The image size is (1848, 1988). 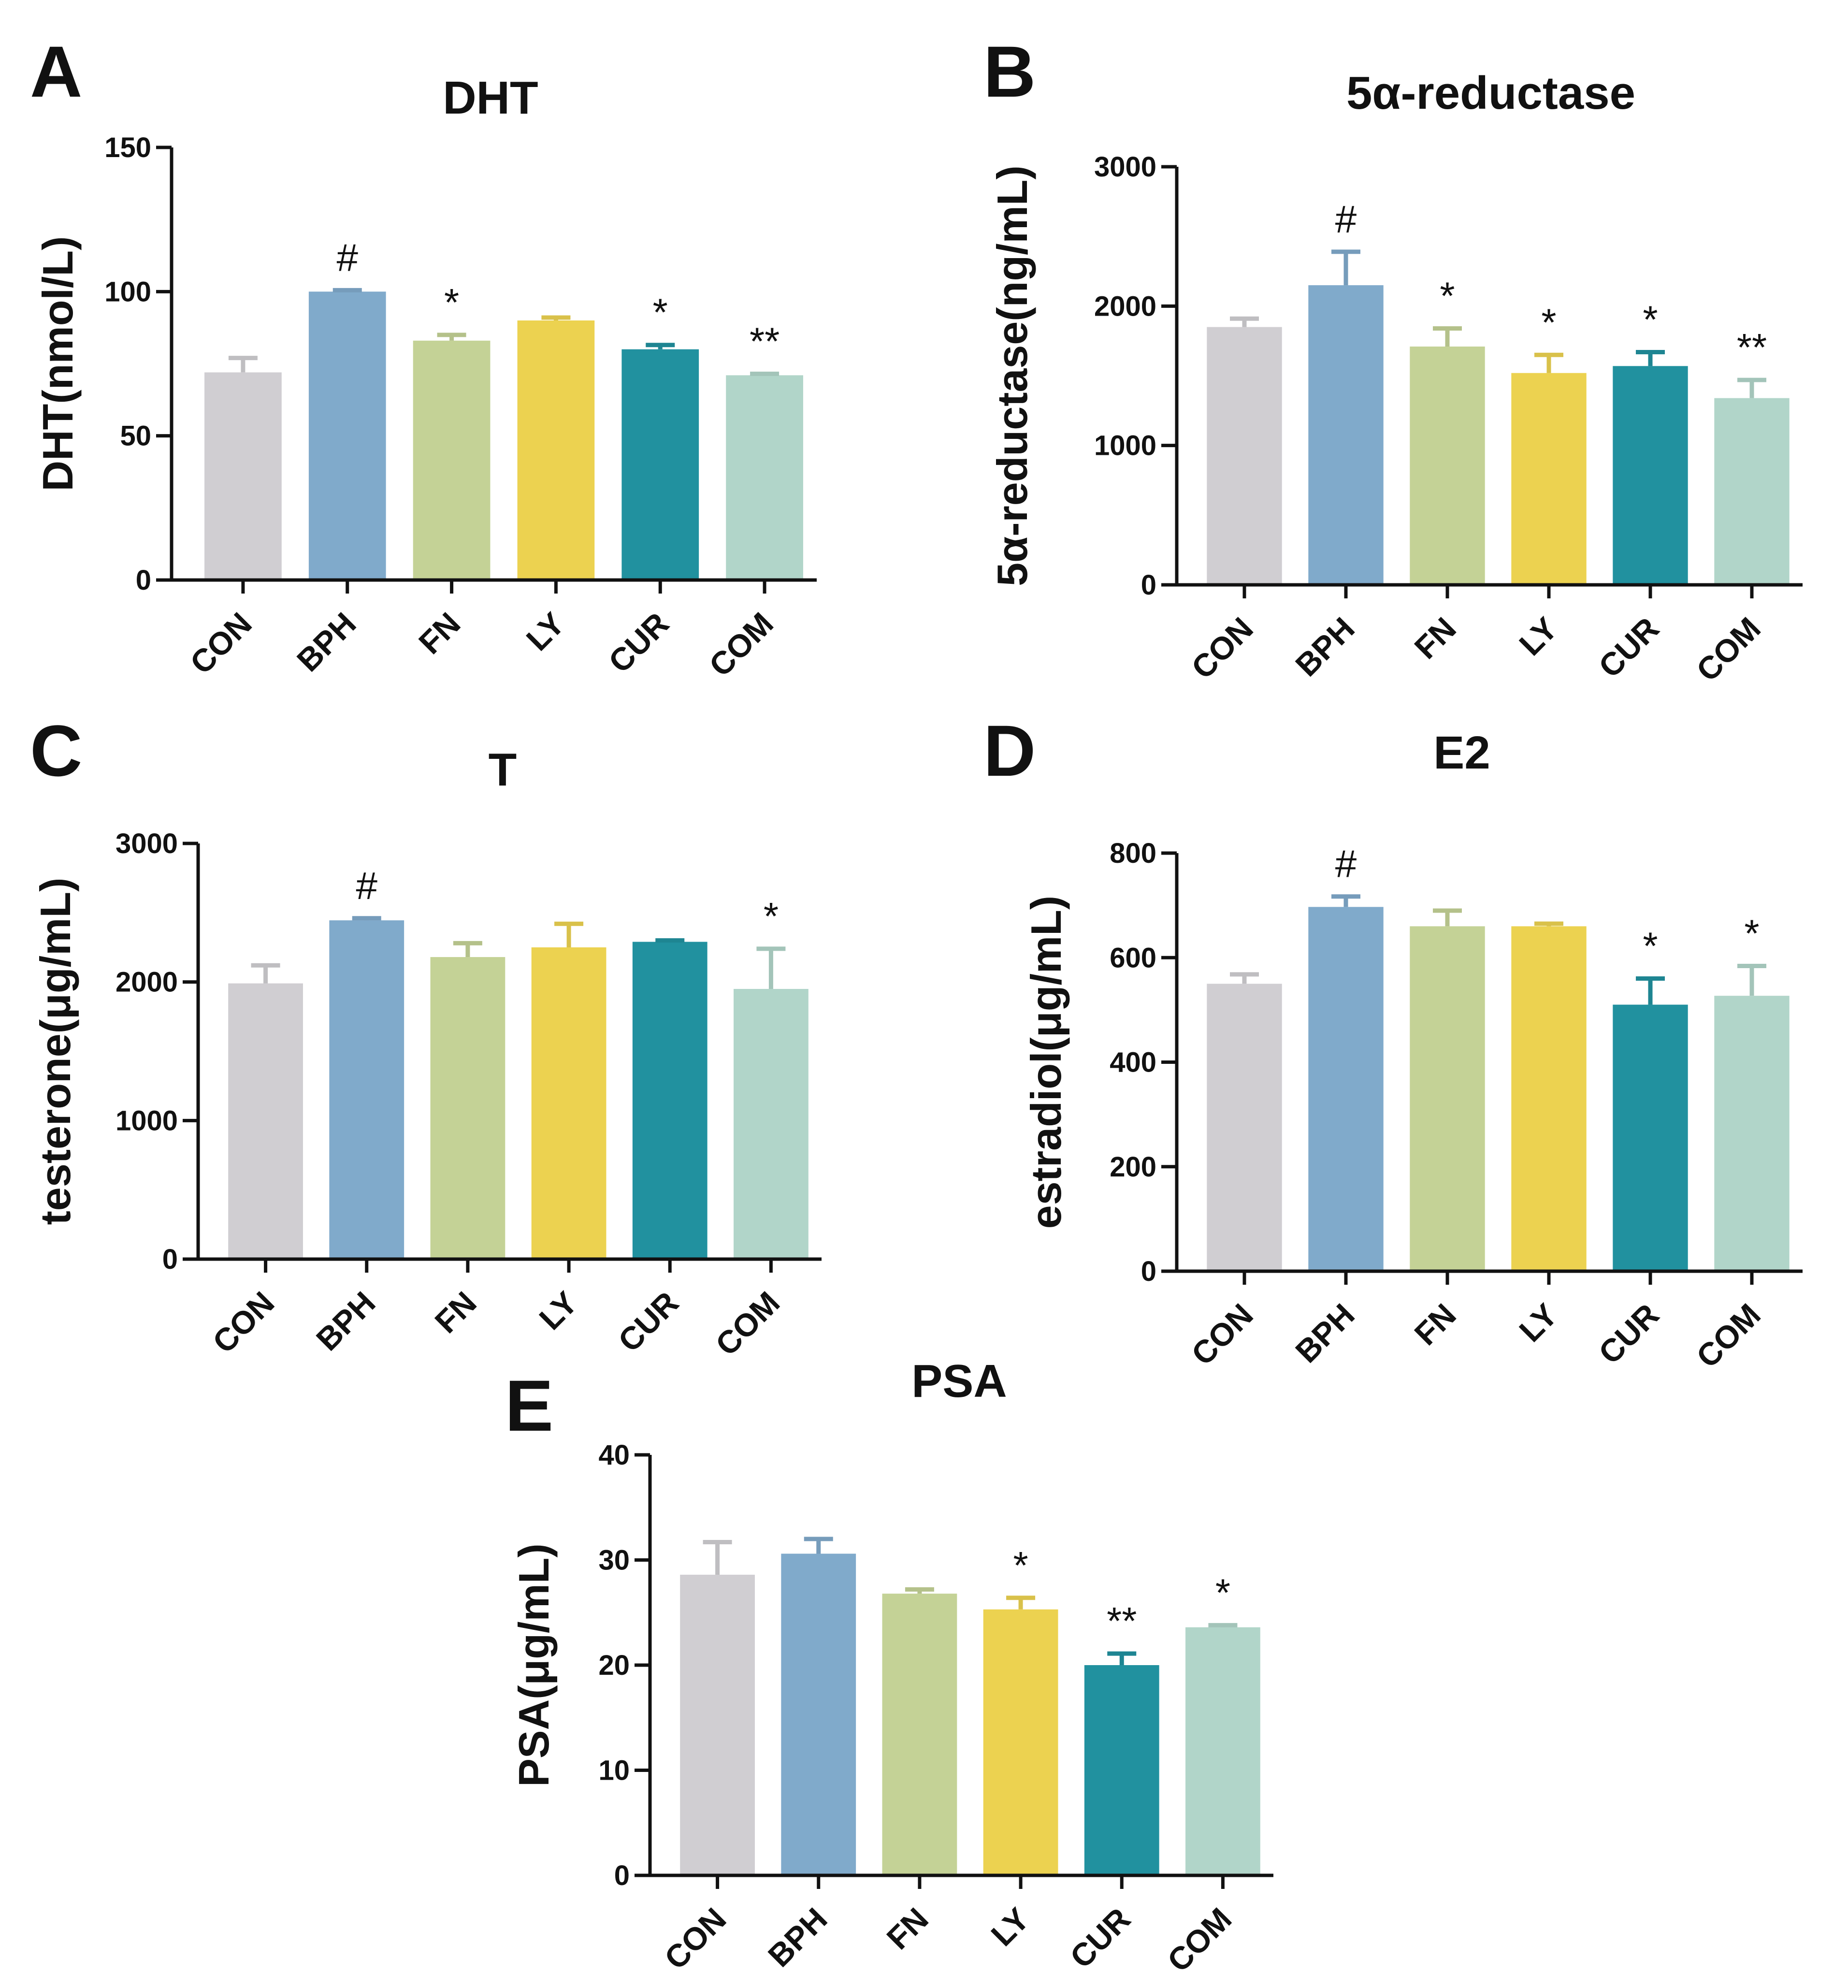 What do you see at coordinates (529, 1405) in the screenshot?
I see `panel-letter-e: E` at bounding box center [529, 1405].